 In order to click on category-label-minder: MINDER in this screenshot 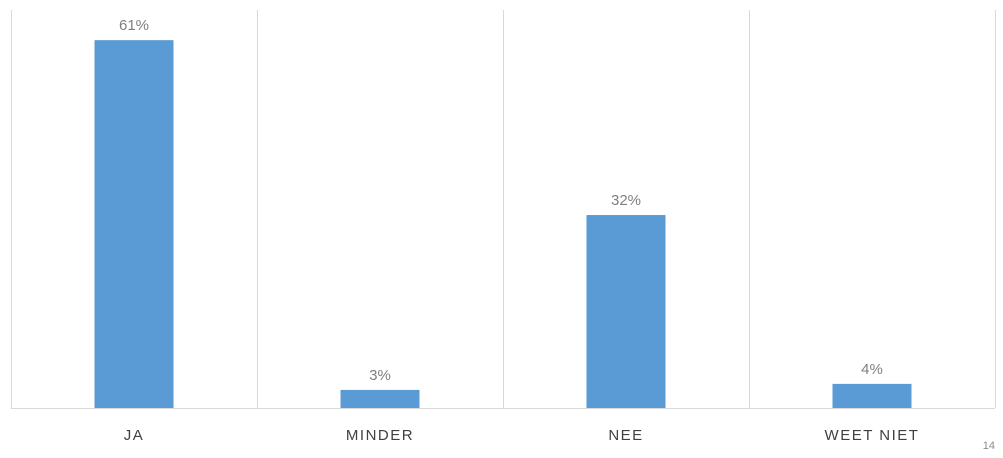, I will do `click(380, 435)`.